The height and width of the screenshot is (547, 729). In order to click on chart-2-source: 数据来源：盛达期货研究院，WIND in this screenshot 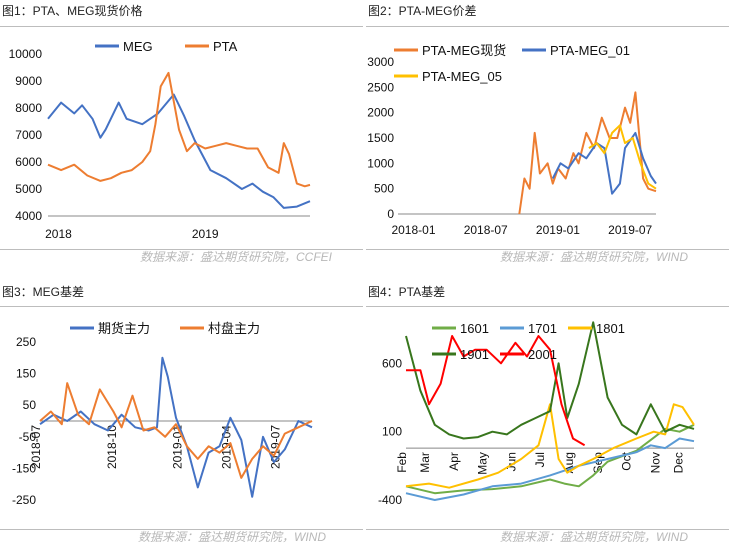, I will do `click(594, 257)`.